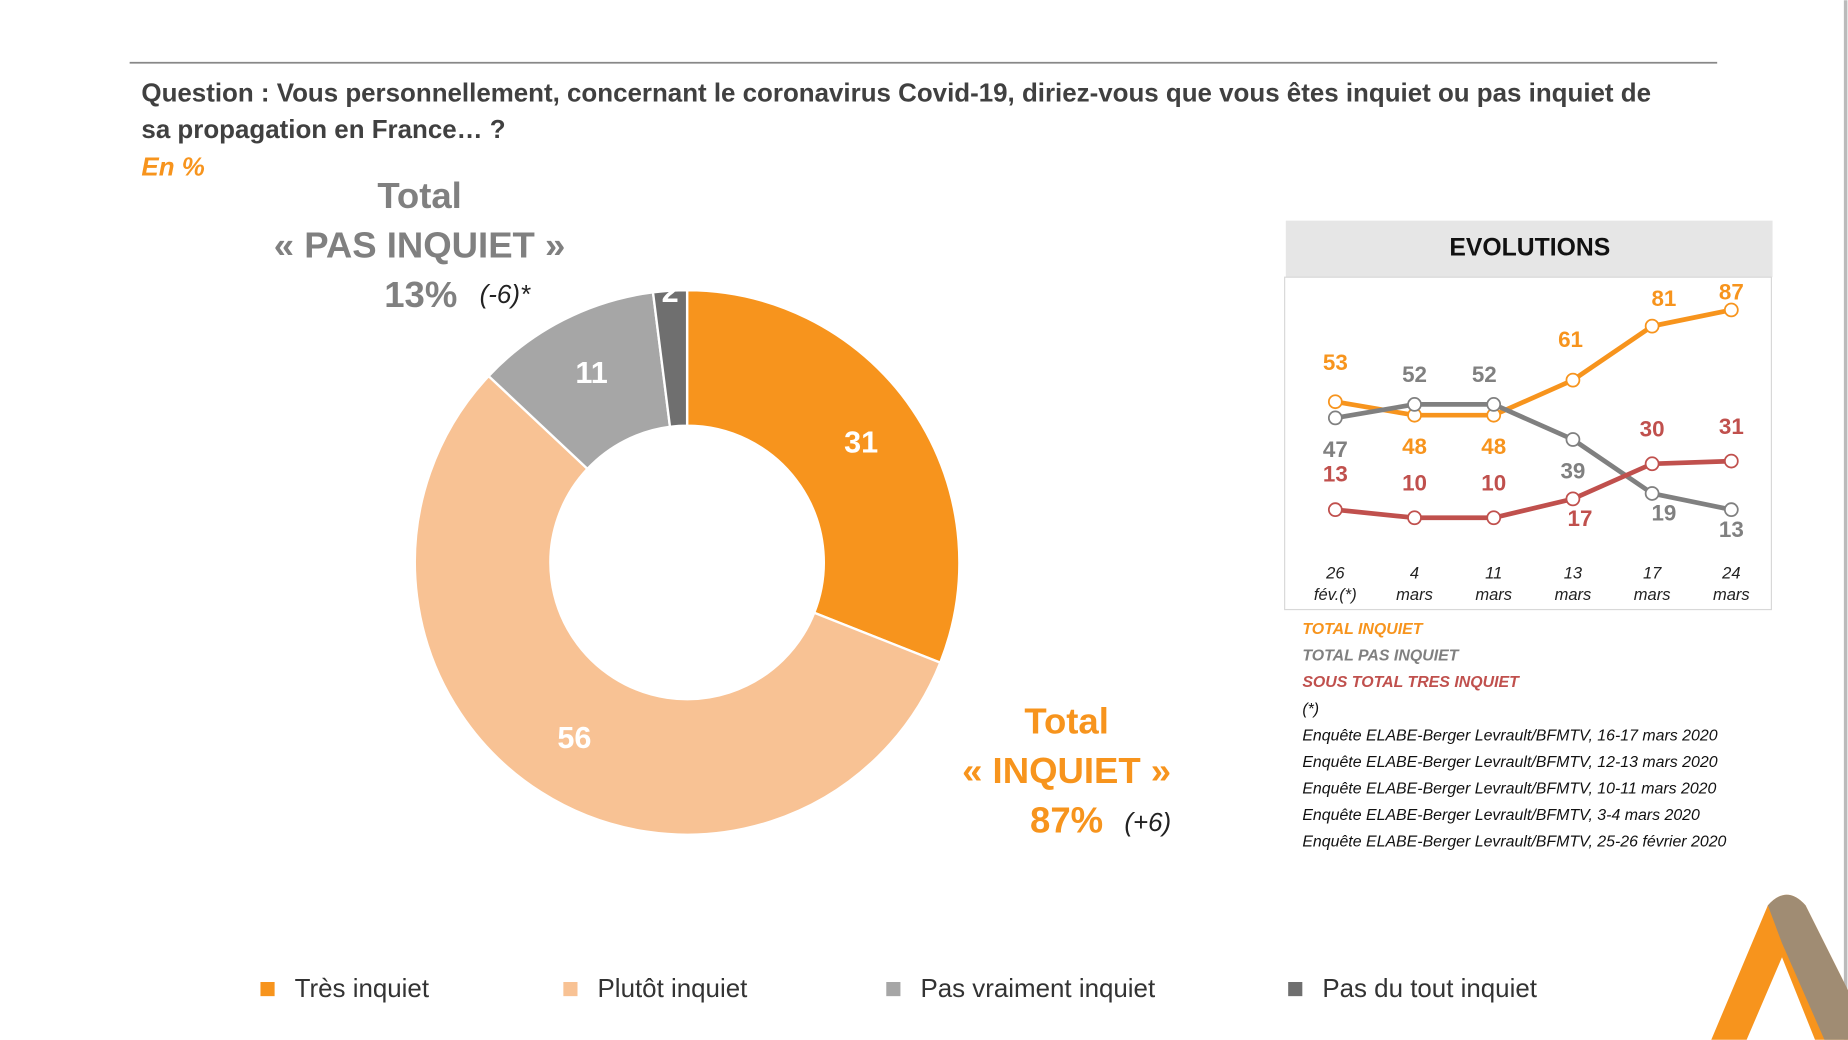 This screenshot has width=1848, height=1040. Describe the element at coordinates (1414, 574) in the screenshot. I see `x-tick-label: 4` at that location.